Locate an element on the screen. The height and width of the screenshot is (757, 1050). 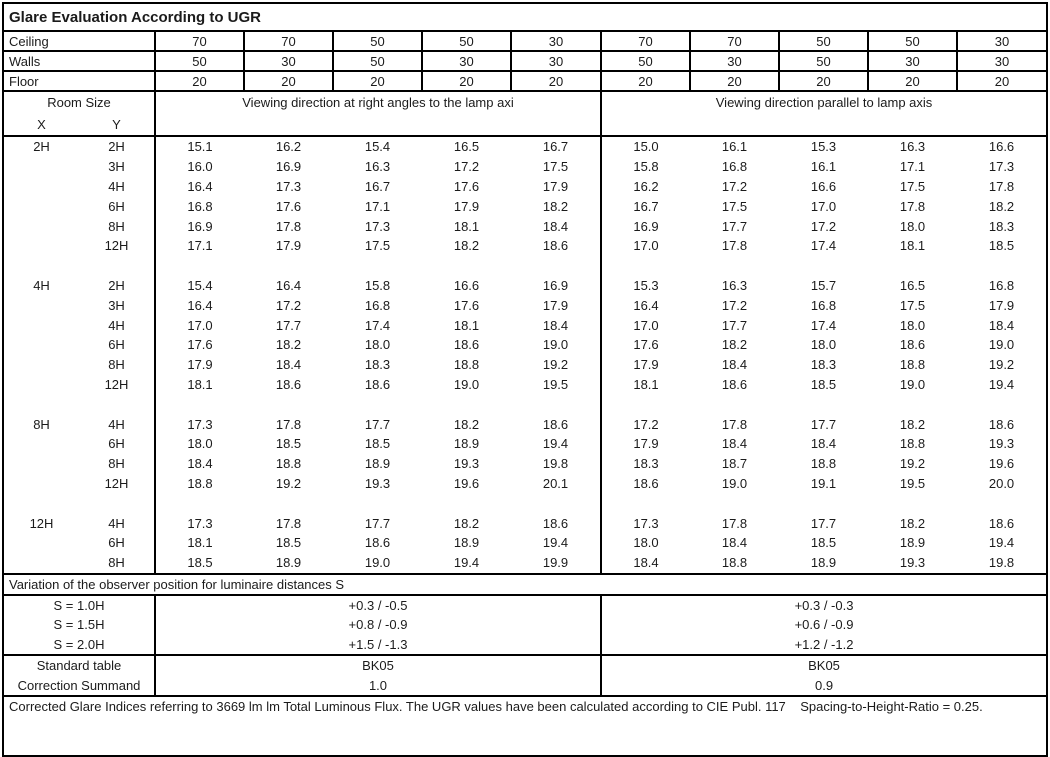
room-y-value: 3H is located at coordinates (117, 305).